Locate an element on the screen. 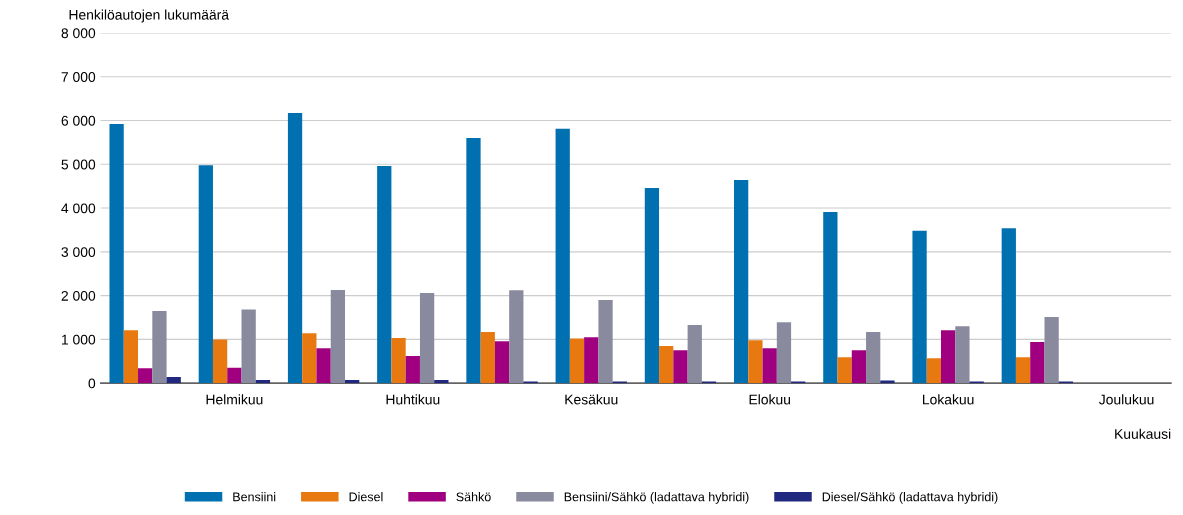  y-tick-label: 4 000 is located at coordinates (78, 208).